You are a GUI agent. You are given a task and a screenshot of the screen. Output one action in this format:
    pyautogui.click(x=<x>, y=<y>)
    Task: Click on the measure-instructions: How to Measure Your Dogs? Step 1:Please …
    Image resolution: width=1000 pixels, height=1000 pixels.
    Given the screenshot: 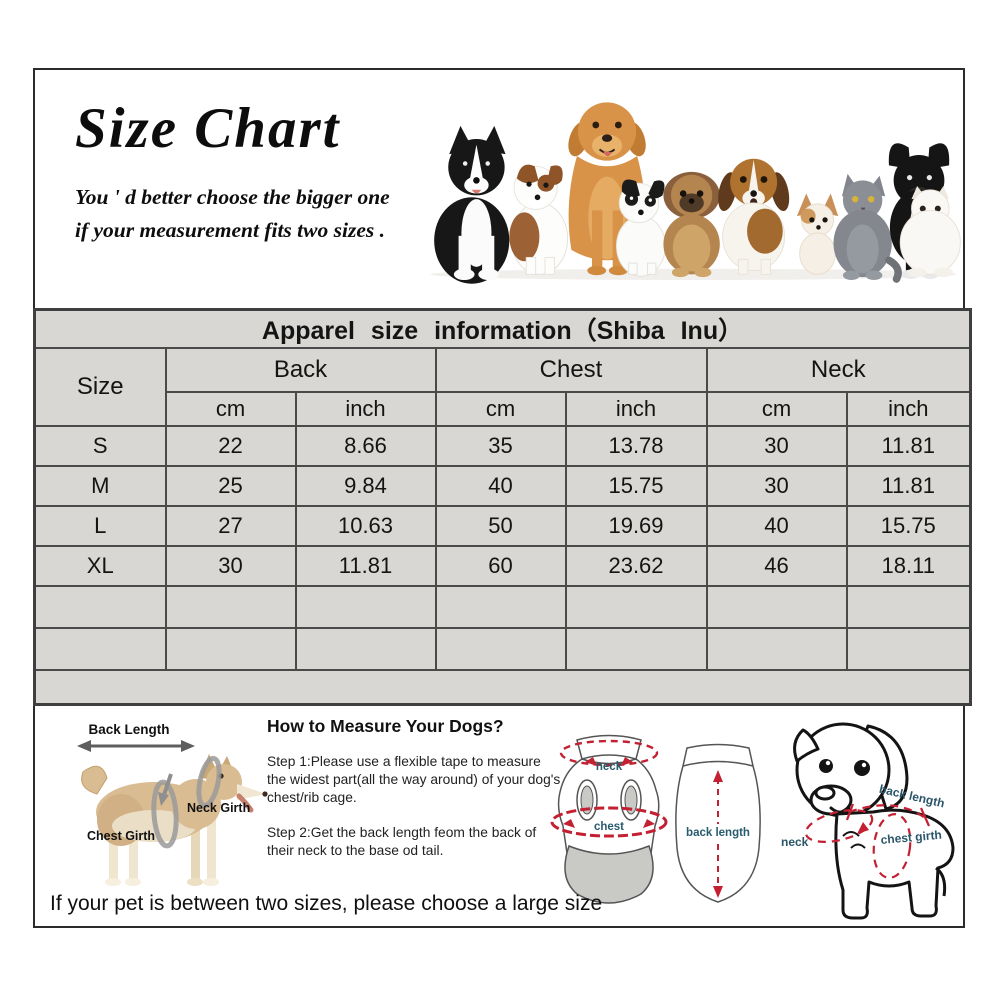 What is the action you would take?
    pyautogui.click(x=415, y=788)
    